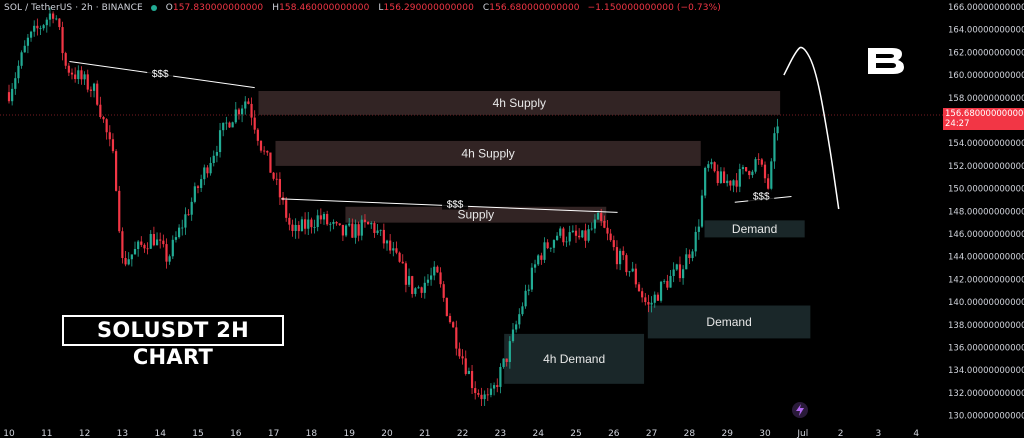 This screenshot has width=1024, height=438. I want to click on bar-countdown: 24:27, so click(957, 124).